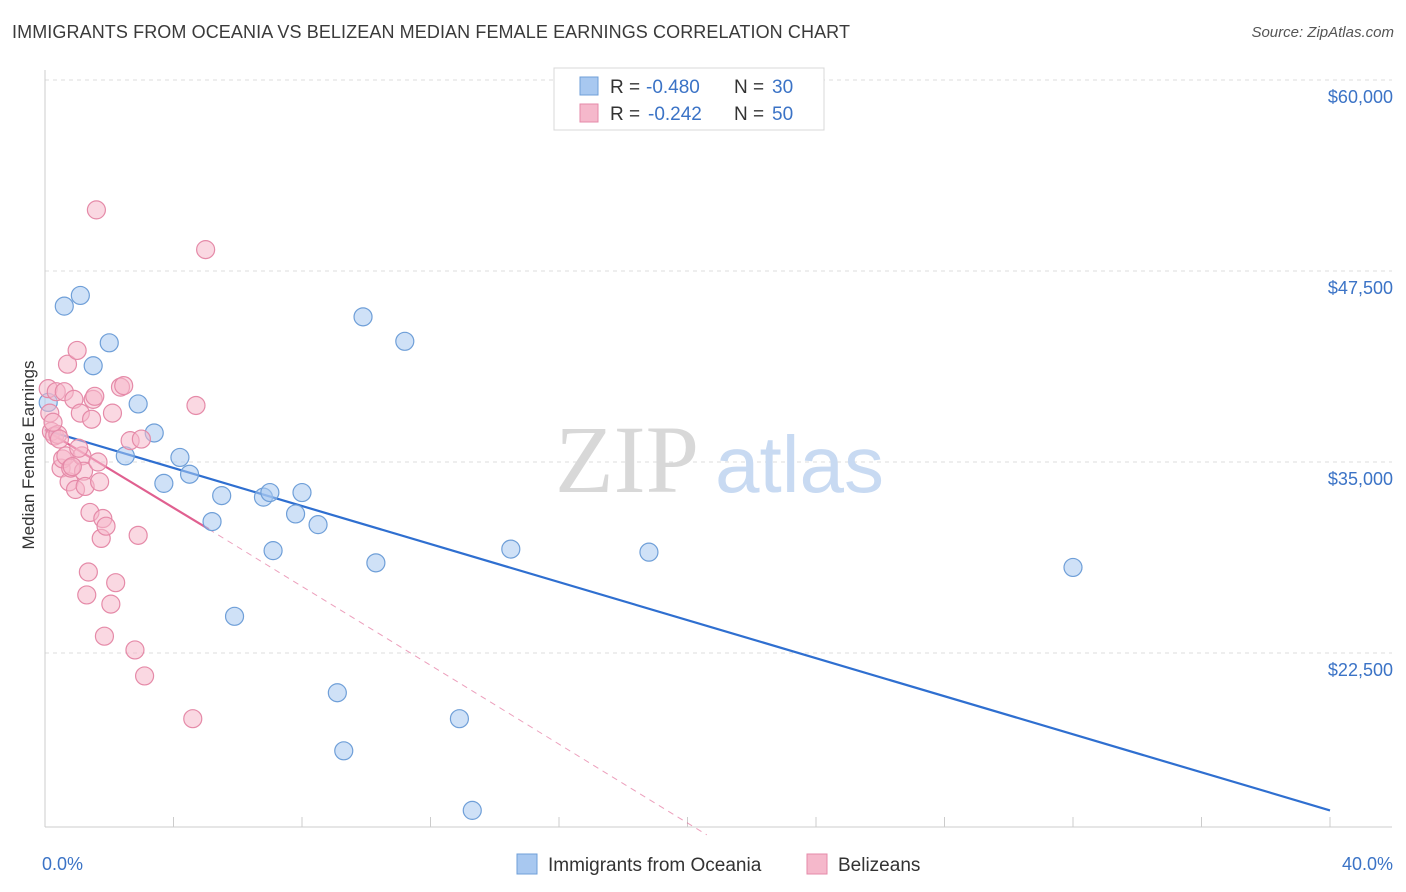 The width and height of the screenshot is (1406, 892). What do you see at coordinates (673, 87) in the screenshot?
I see `legend-r-value-1: -0.480` at bounding box center [673, 87].